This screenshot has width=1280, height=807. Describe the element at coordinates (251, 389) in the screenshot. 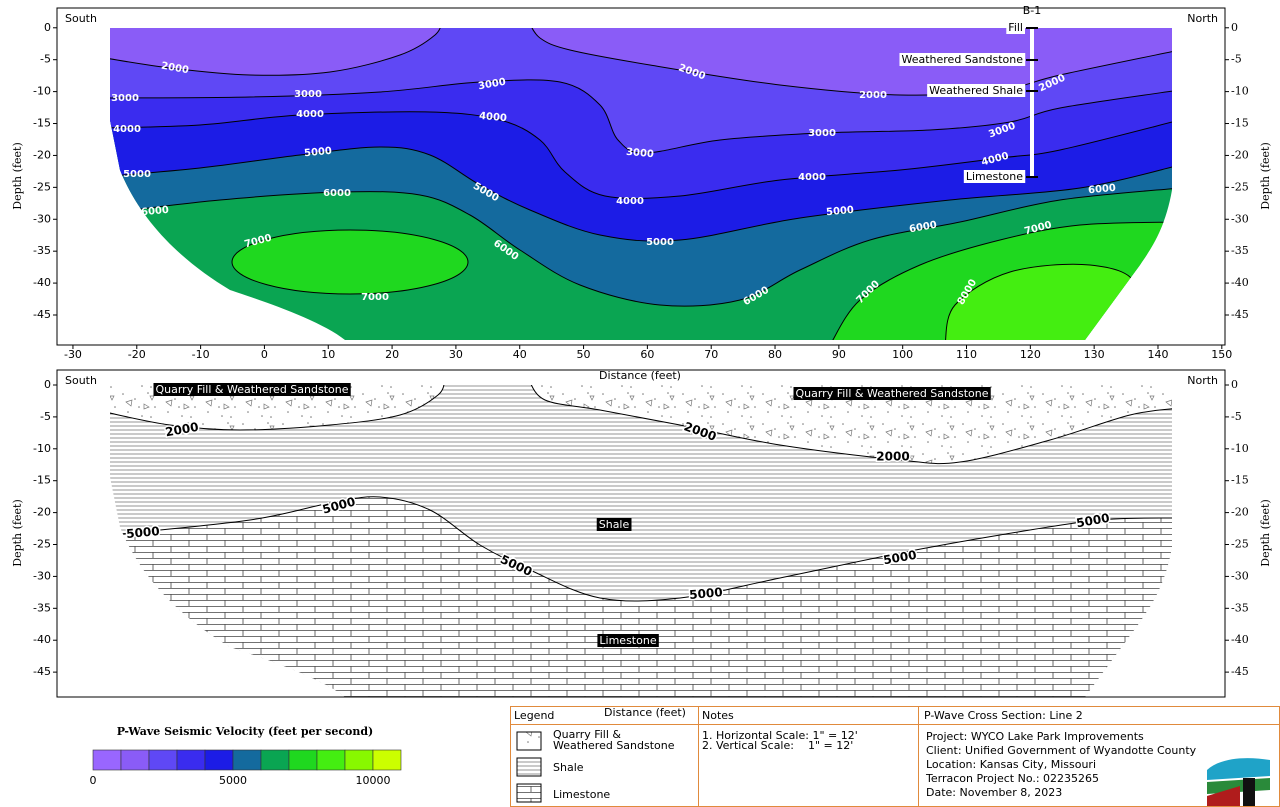

I see `zone-label: Quarry Fill & Weathered Sandstone` at that location.